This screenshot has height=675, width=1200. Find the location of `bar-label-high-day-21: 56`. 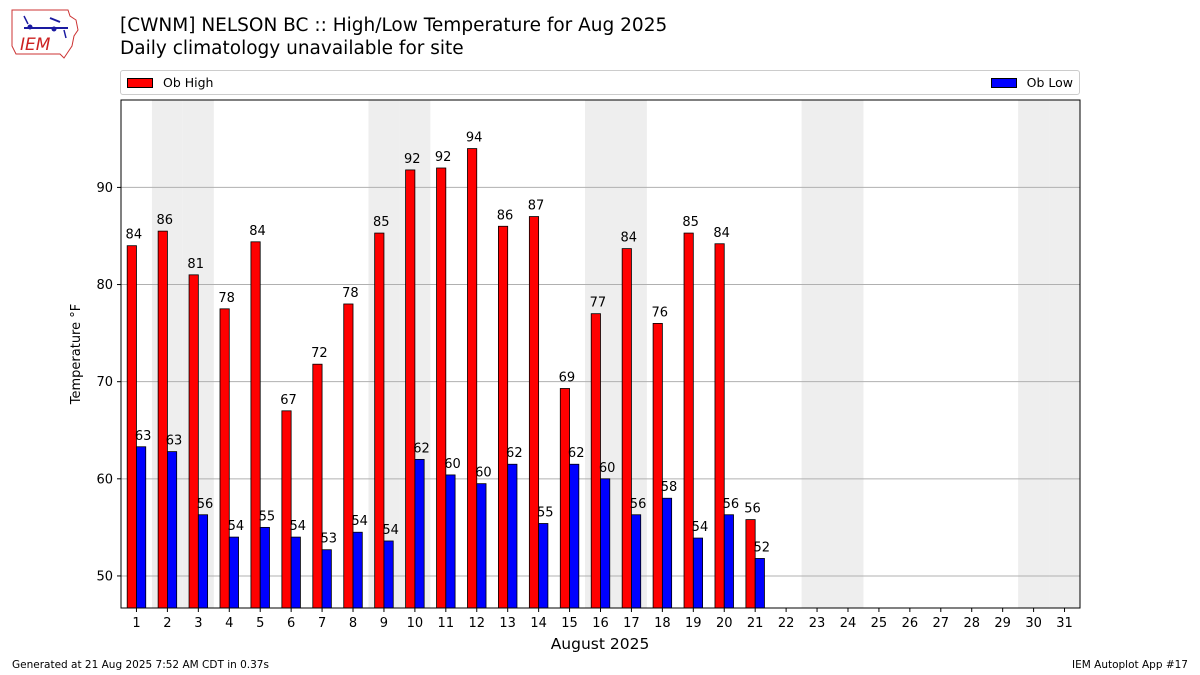

bar-label-high-day-21: 56 is located at coordinates (752, 509).